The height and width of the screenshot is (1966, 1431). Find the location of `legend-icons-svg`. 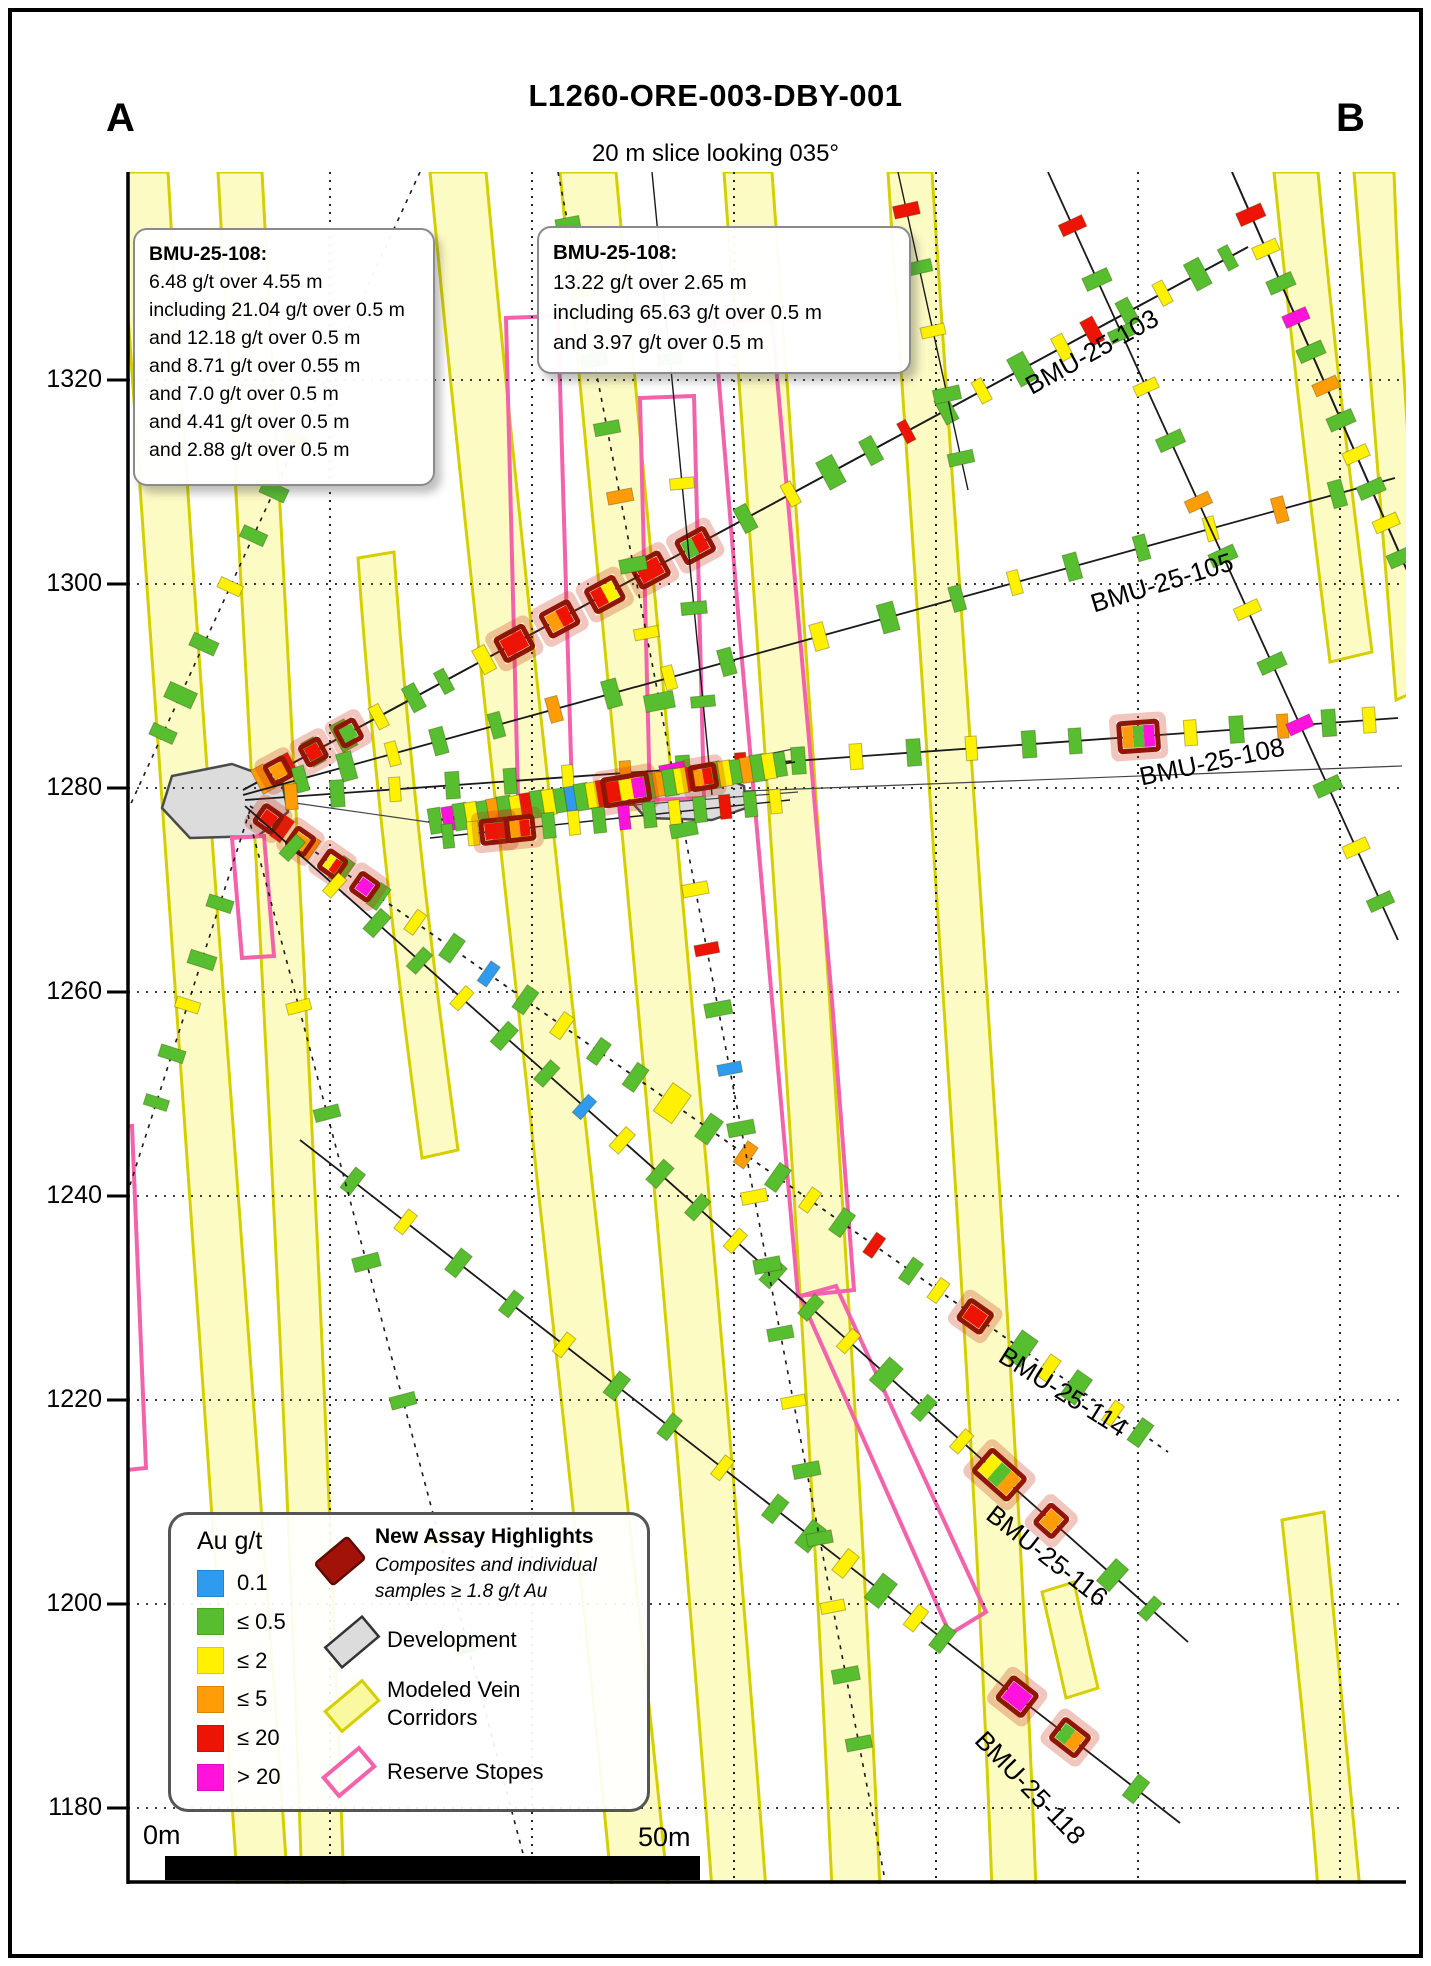

legend-icons-svg is located at coordinates (347, 1667).